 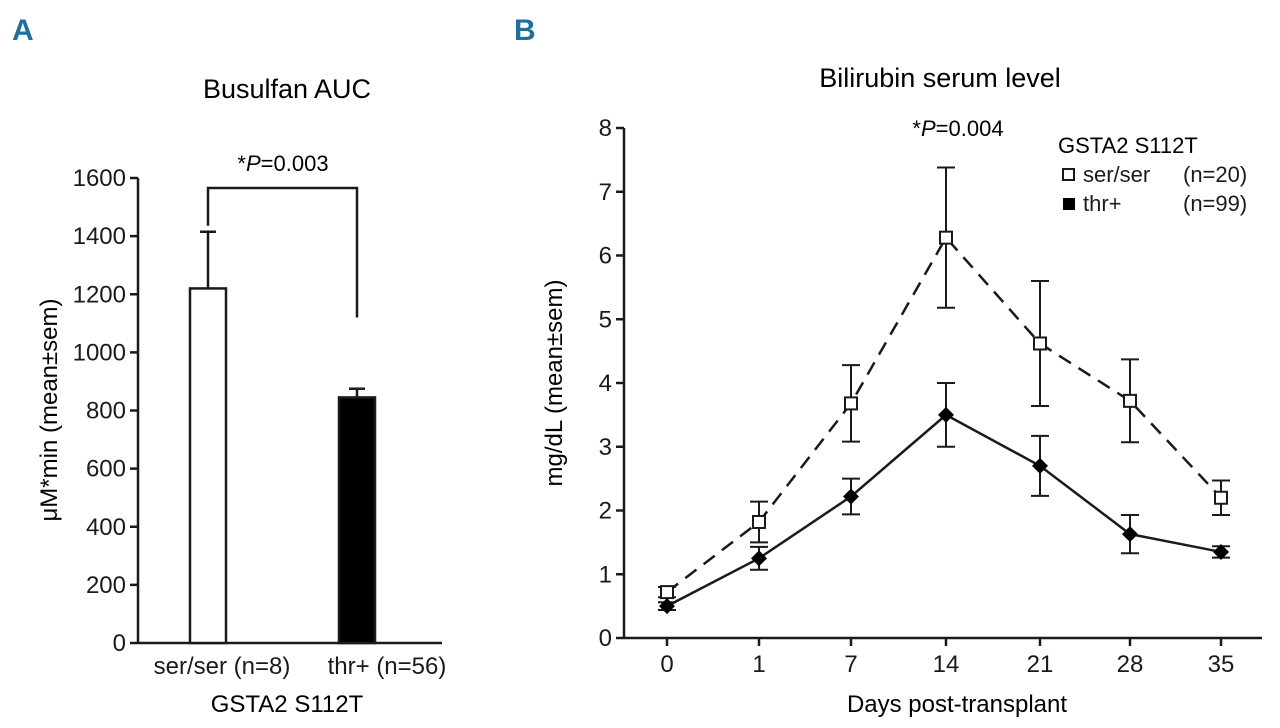 What do you see at coordinates (666, 664) in the screenshot?
I see `chart-b-xtick-label: 0` at bounding box center [666, 664].